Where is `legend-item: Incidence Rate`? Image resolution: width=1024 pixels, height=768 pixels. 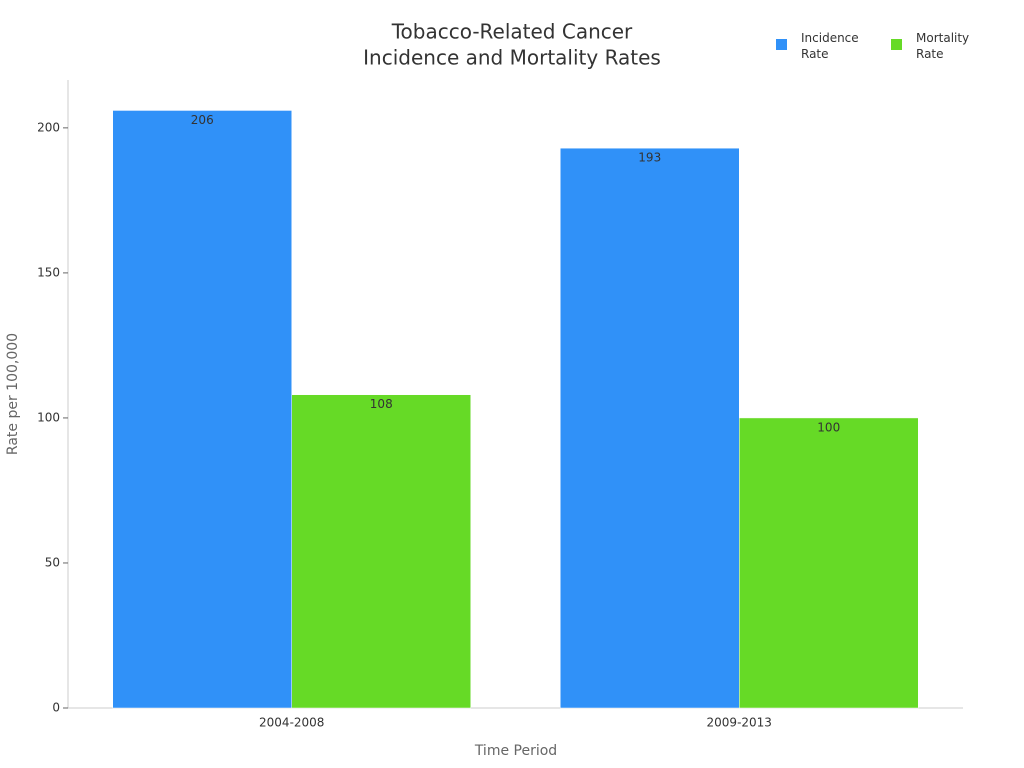
legend-item: Incidence Rate is located at coordinates (824, 46).